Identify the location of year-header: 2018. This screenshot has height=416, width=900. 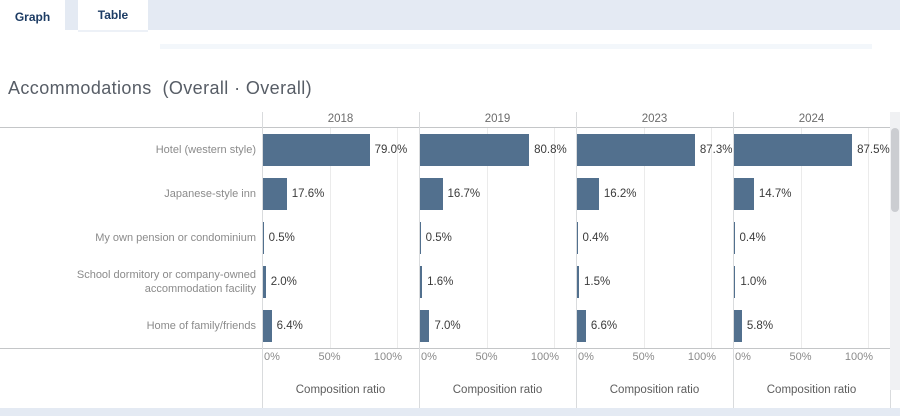
(340, 119).